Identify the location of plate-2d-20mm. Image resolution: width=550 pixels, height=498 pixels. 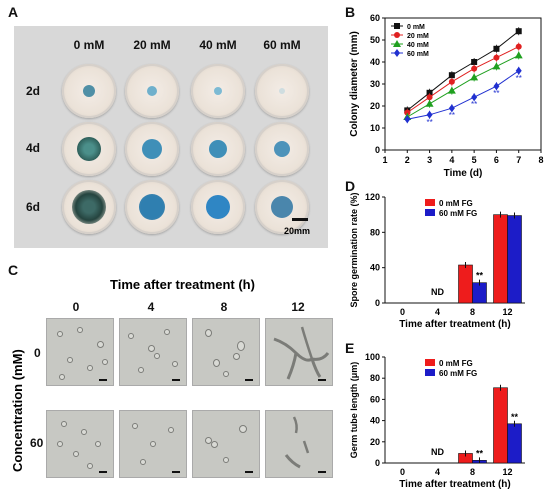
(152, 91).